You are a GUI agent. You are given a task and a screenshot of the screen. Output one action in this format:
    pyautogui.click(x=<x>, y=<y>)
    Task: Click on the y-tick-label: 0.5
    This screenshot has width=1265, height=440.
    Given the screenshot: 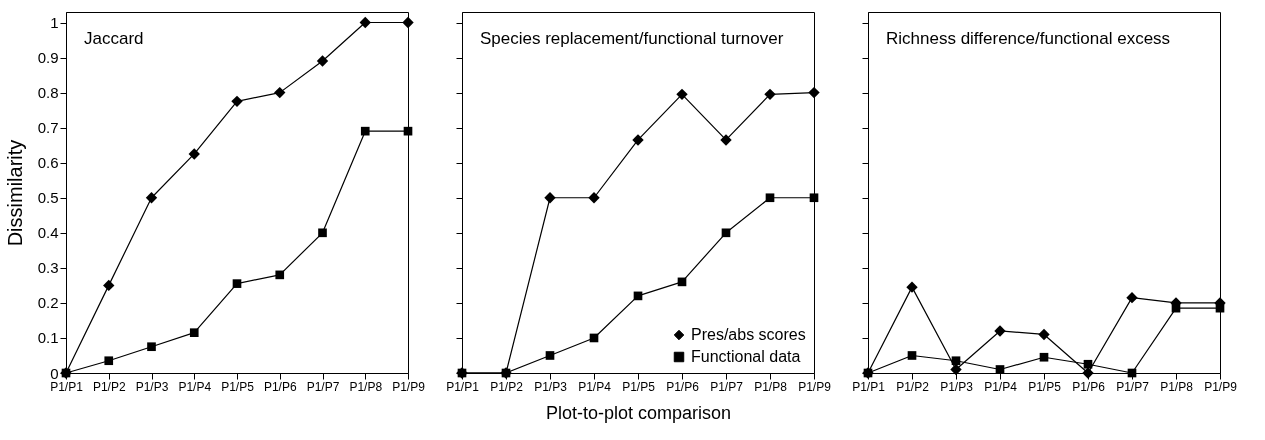 What is the action you would take?
    pyautogui.click(x=48, y=198)
    